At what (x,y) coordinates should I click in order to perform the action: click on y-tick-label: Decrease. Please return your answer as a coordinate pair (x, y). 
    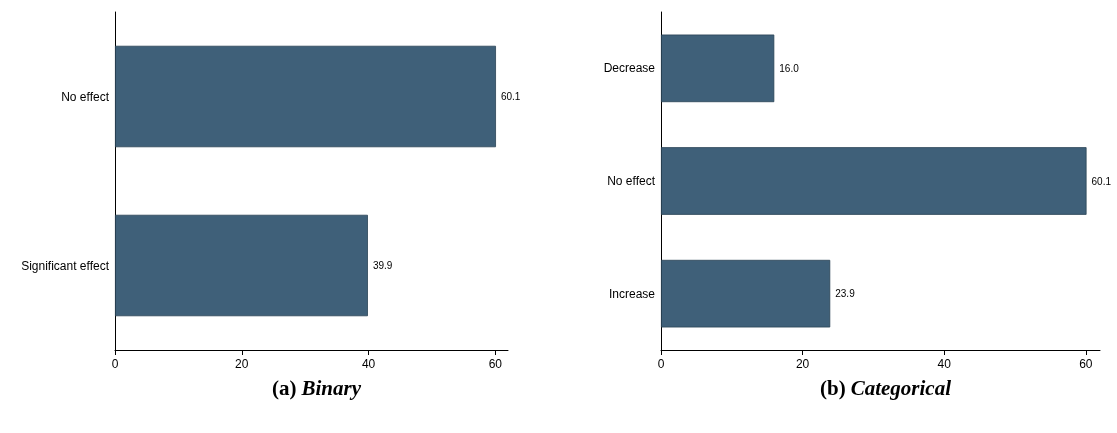
    Looking at the image, I should click on (629, 68).